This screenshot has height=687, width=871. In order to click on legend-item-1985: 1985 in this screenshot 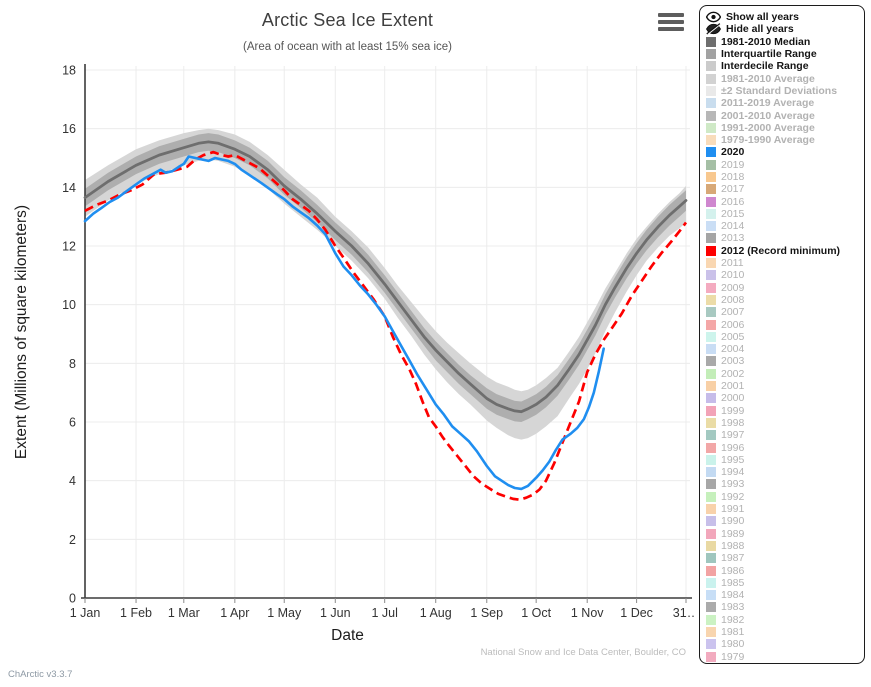, I will do `click(784, 583)`.